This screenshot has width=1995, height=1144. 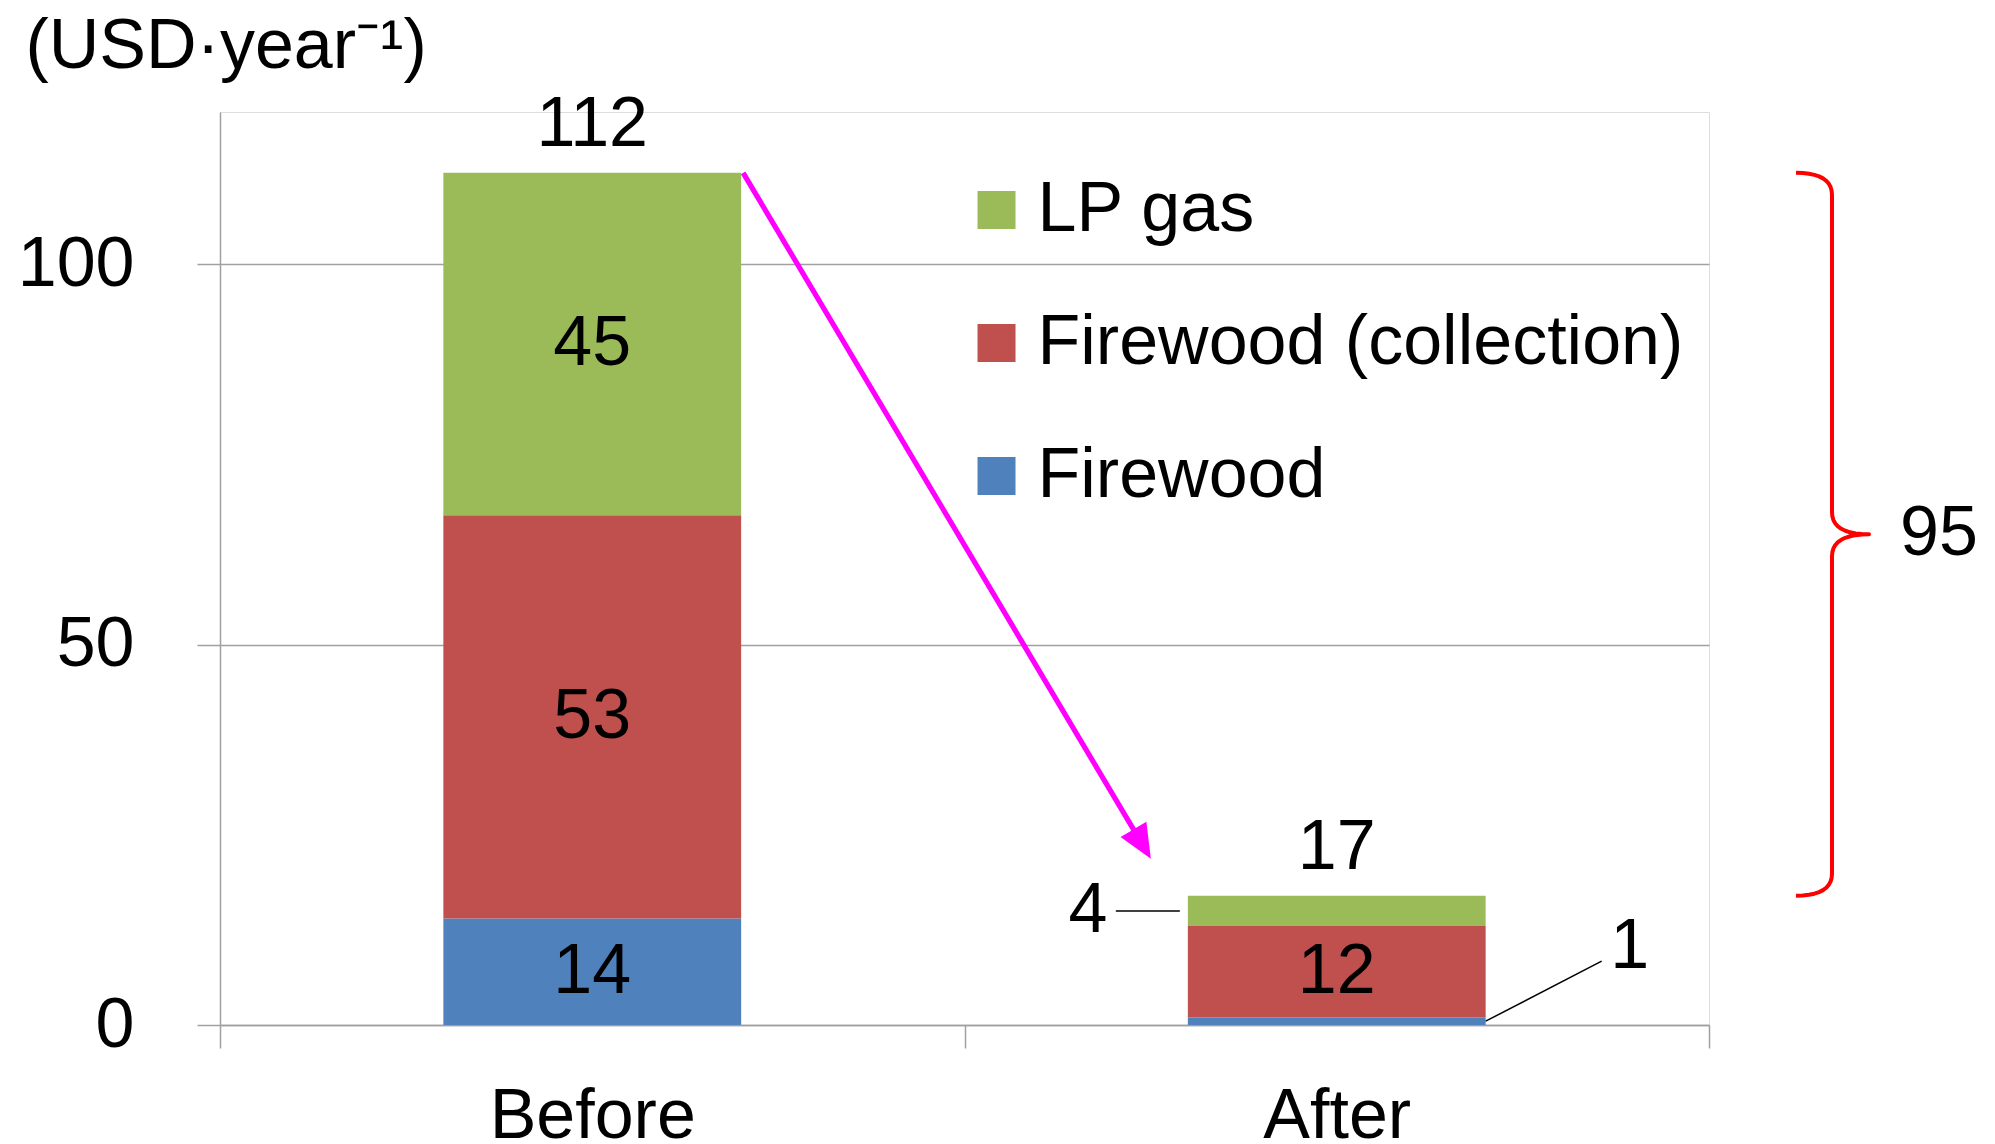 What do you see at coordinates (1630, 944) in the screenshot?
I see `data-label: 1` at bounding box center [1630, 944].